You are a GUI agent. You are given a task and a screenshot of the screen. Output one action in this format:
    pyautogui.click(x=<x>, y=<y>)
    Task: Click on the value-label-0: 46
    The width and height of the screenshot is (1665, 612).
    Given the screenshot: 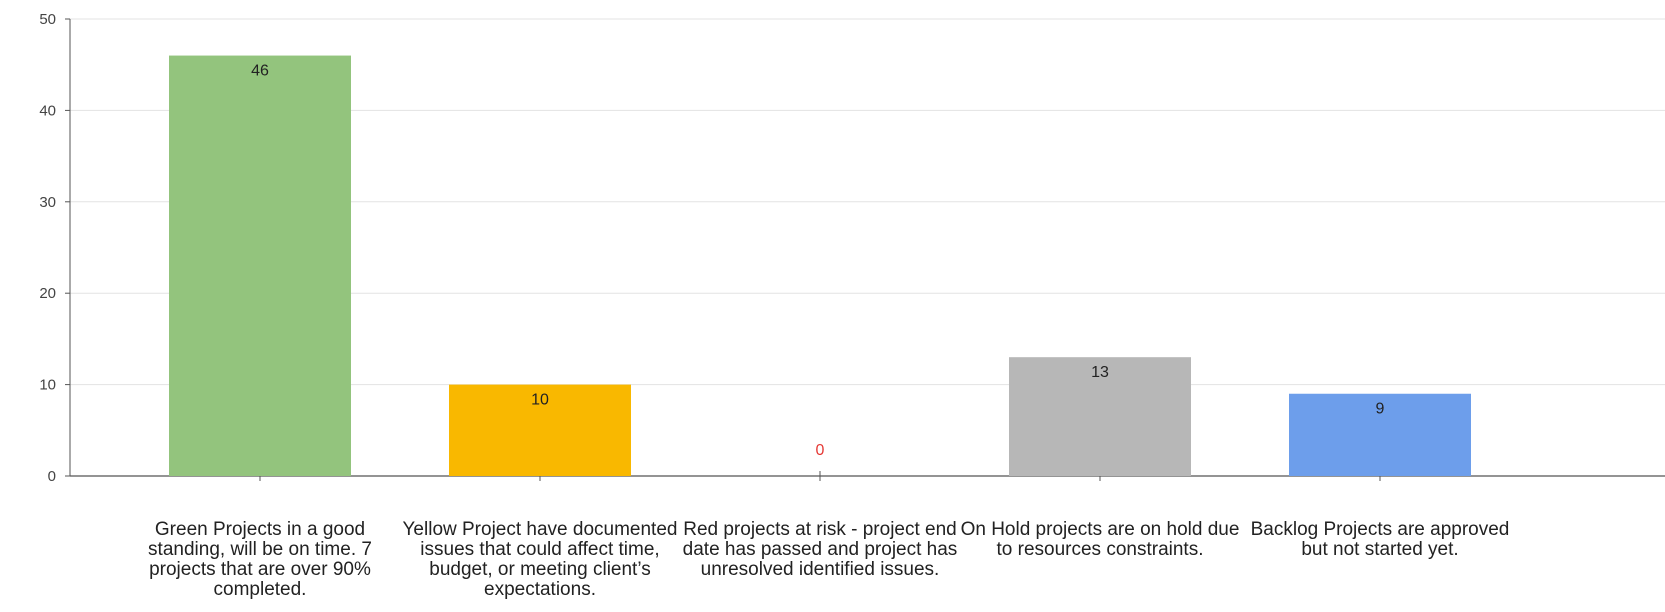 What is the action you would take?
    pyautogui.click(x=260, y=71)
    